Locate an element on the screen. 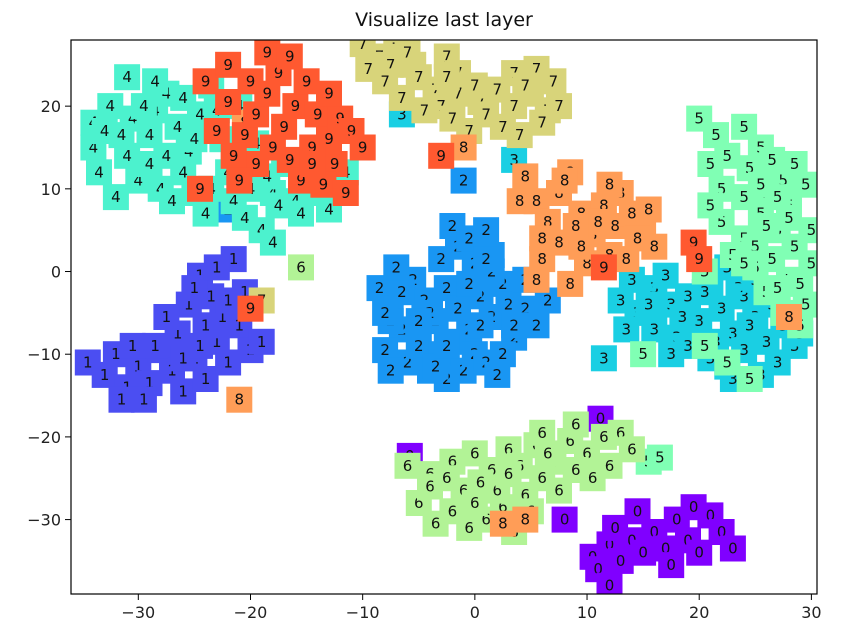 This screenshot has height=631, width=854. y-tick-label: 20 is located at coordinates (51, 106).